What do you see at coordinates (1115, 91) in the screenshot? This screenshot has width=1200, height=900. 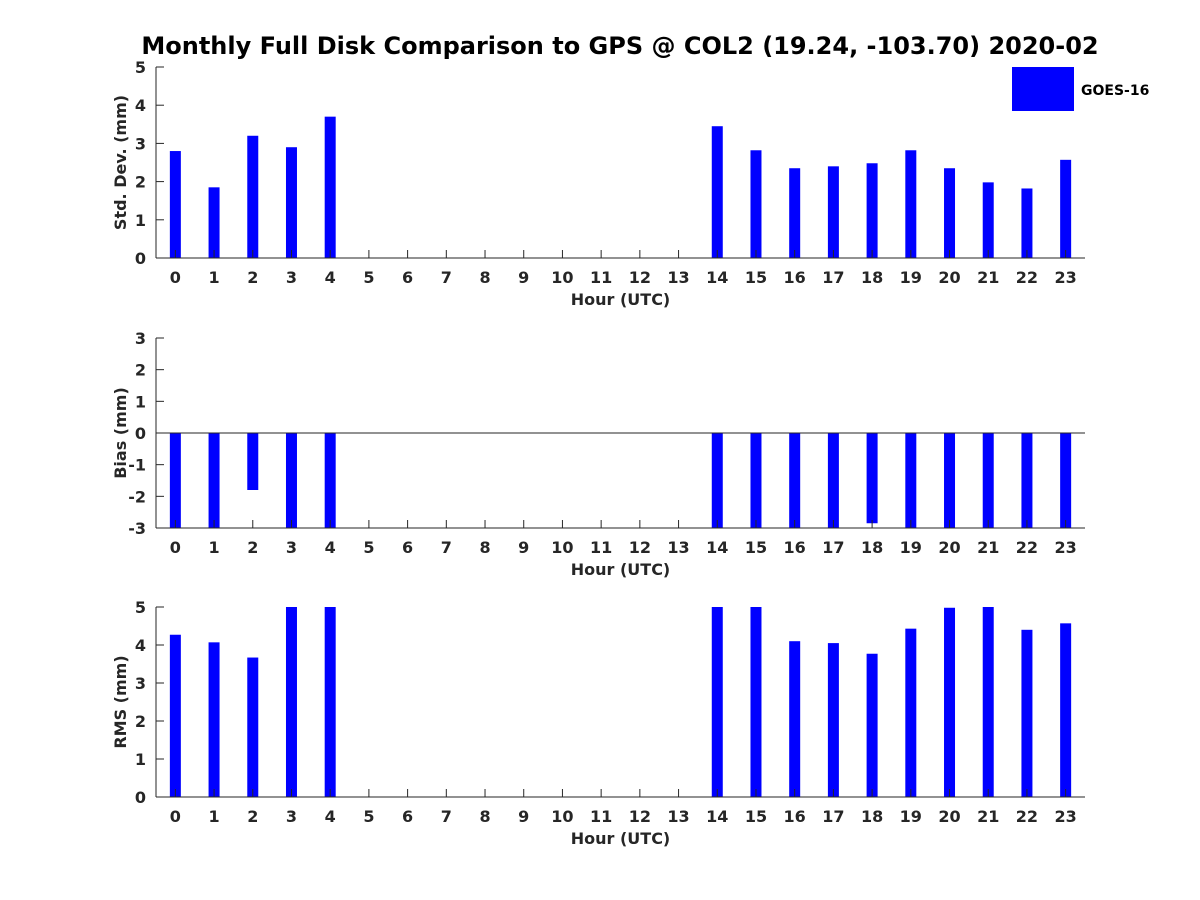 I see `legend-label: GOES-16` at bounding box center [1115, 91].